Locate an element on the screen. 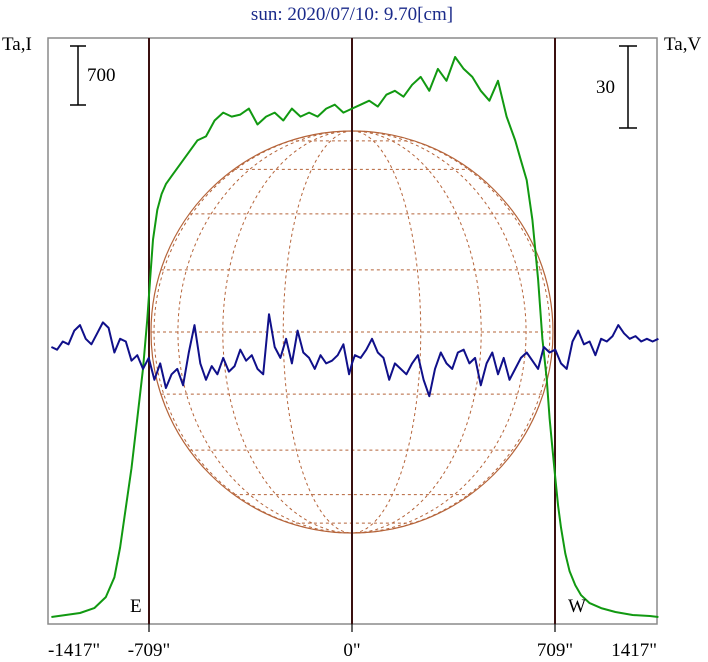 This screenshot has width=708, height=662. east-limb-label: E is located at coordinates (136, 606).